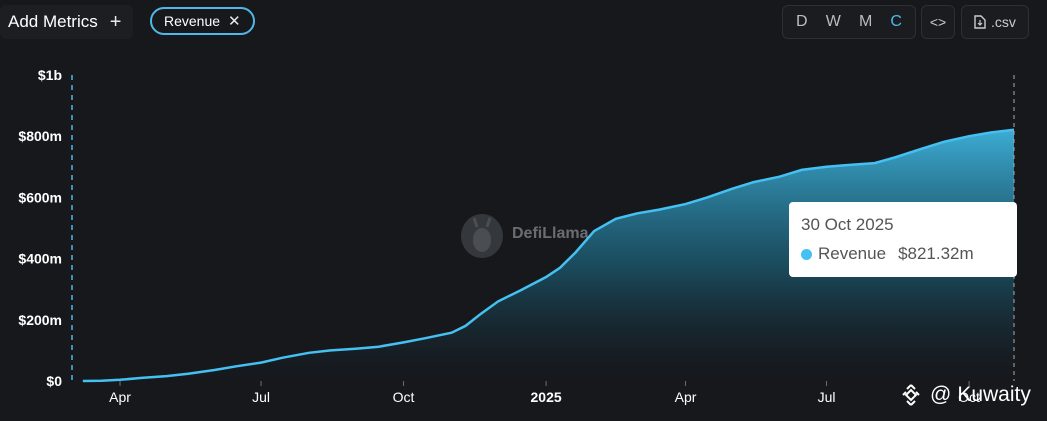 This screenshot has width=1047, height=421. What do you see at coordinates (54, 381) in the screenshot?
I see `y-tick-label: $0` at bounding box center [54, 381].